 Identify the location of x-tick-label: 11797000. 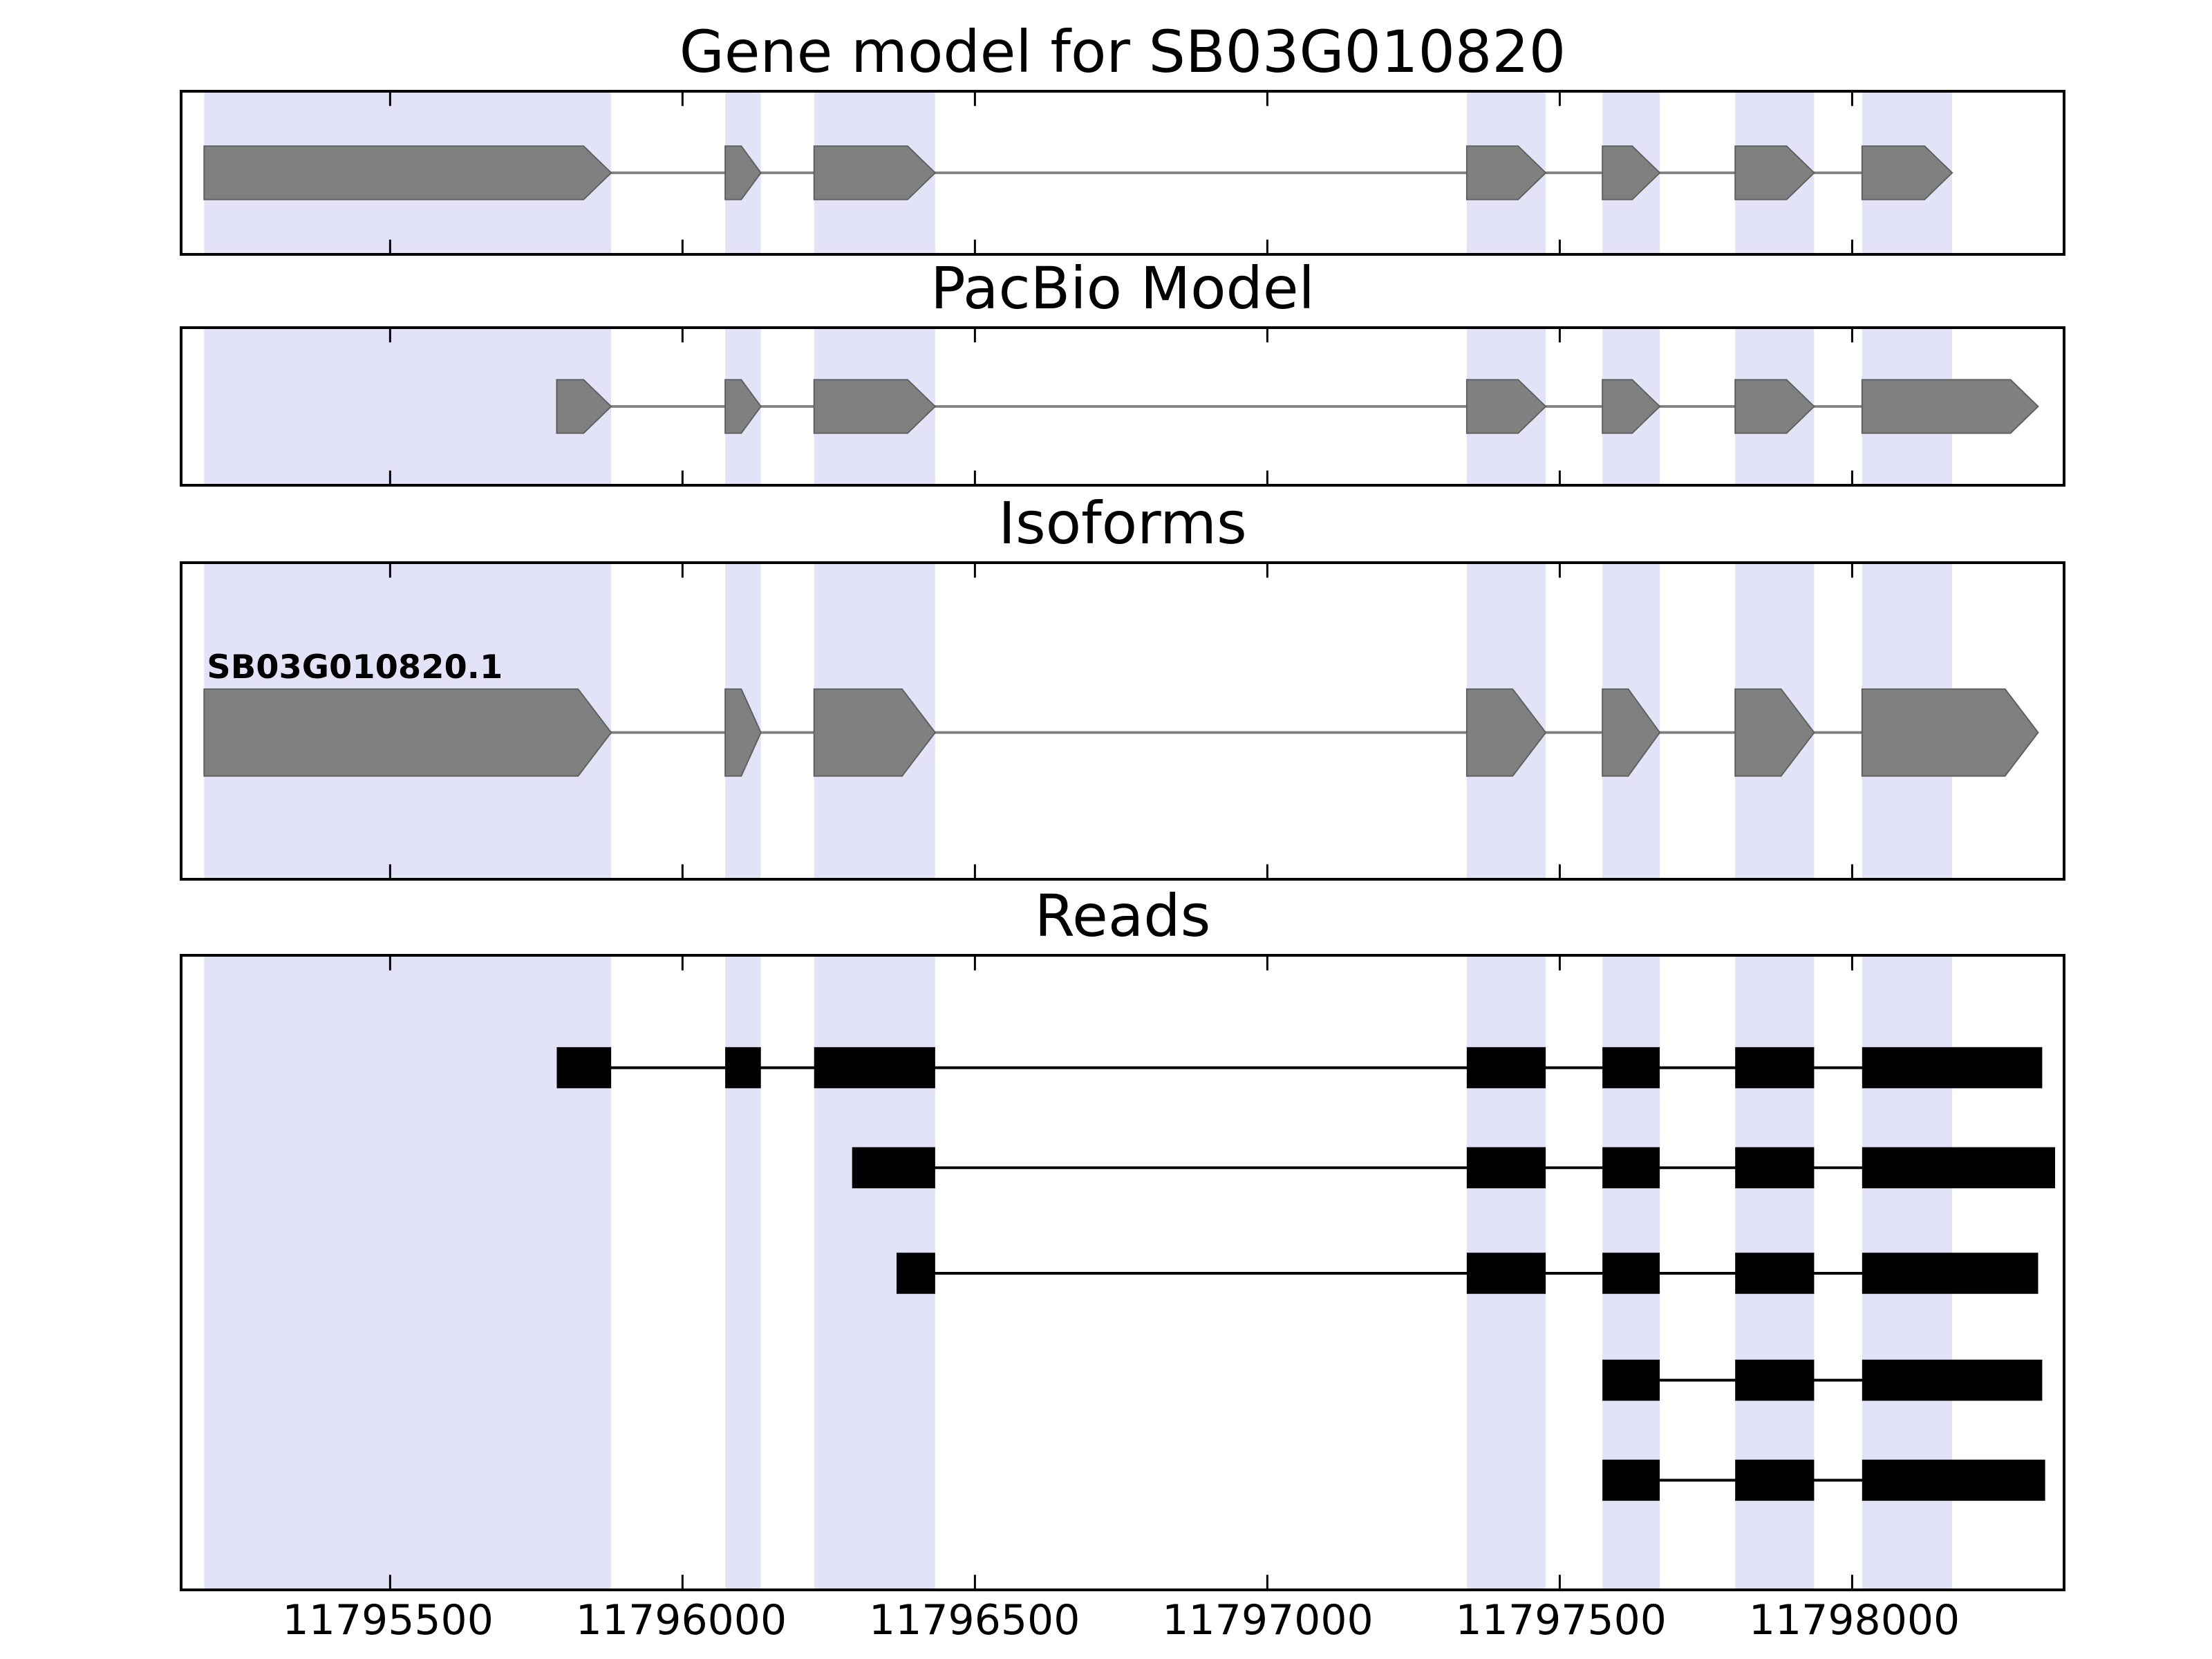
(1268, 1621).